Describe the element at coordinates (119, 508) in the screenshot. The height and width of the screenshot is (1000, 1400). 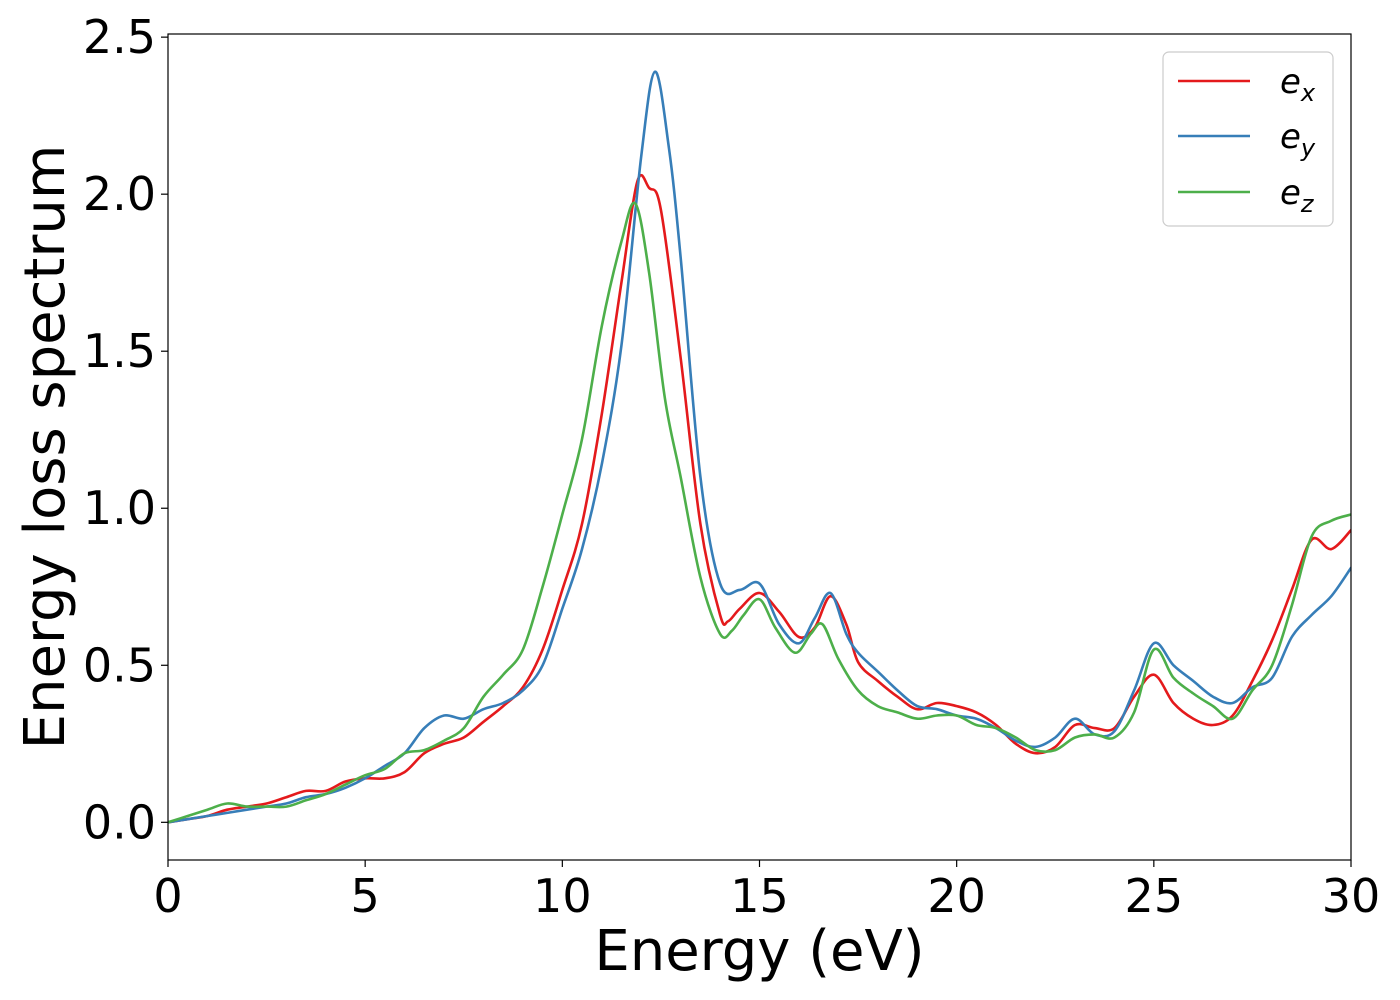
I see `y-tick-label: 1.0` at that location.